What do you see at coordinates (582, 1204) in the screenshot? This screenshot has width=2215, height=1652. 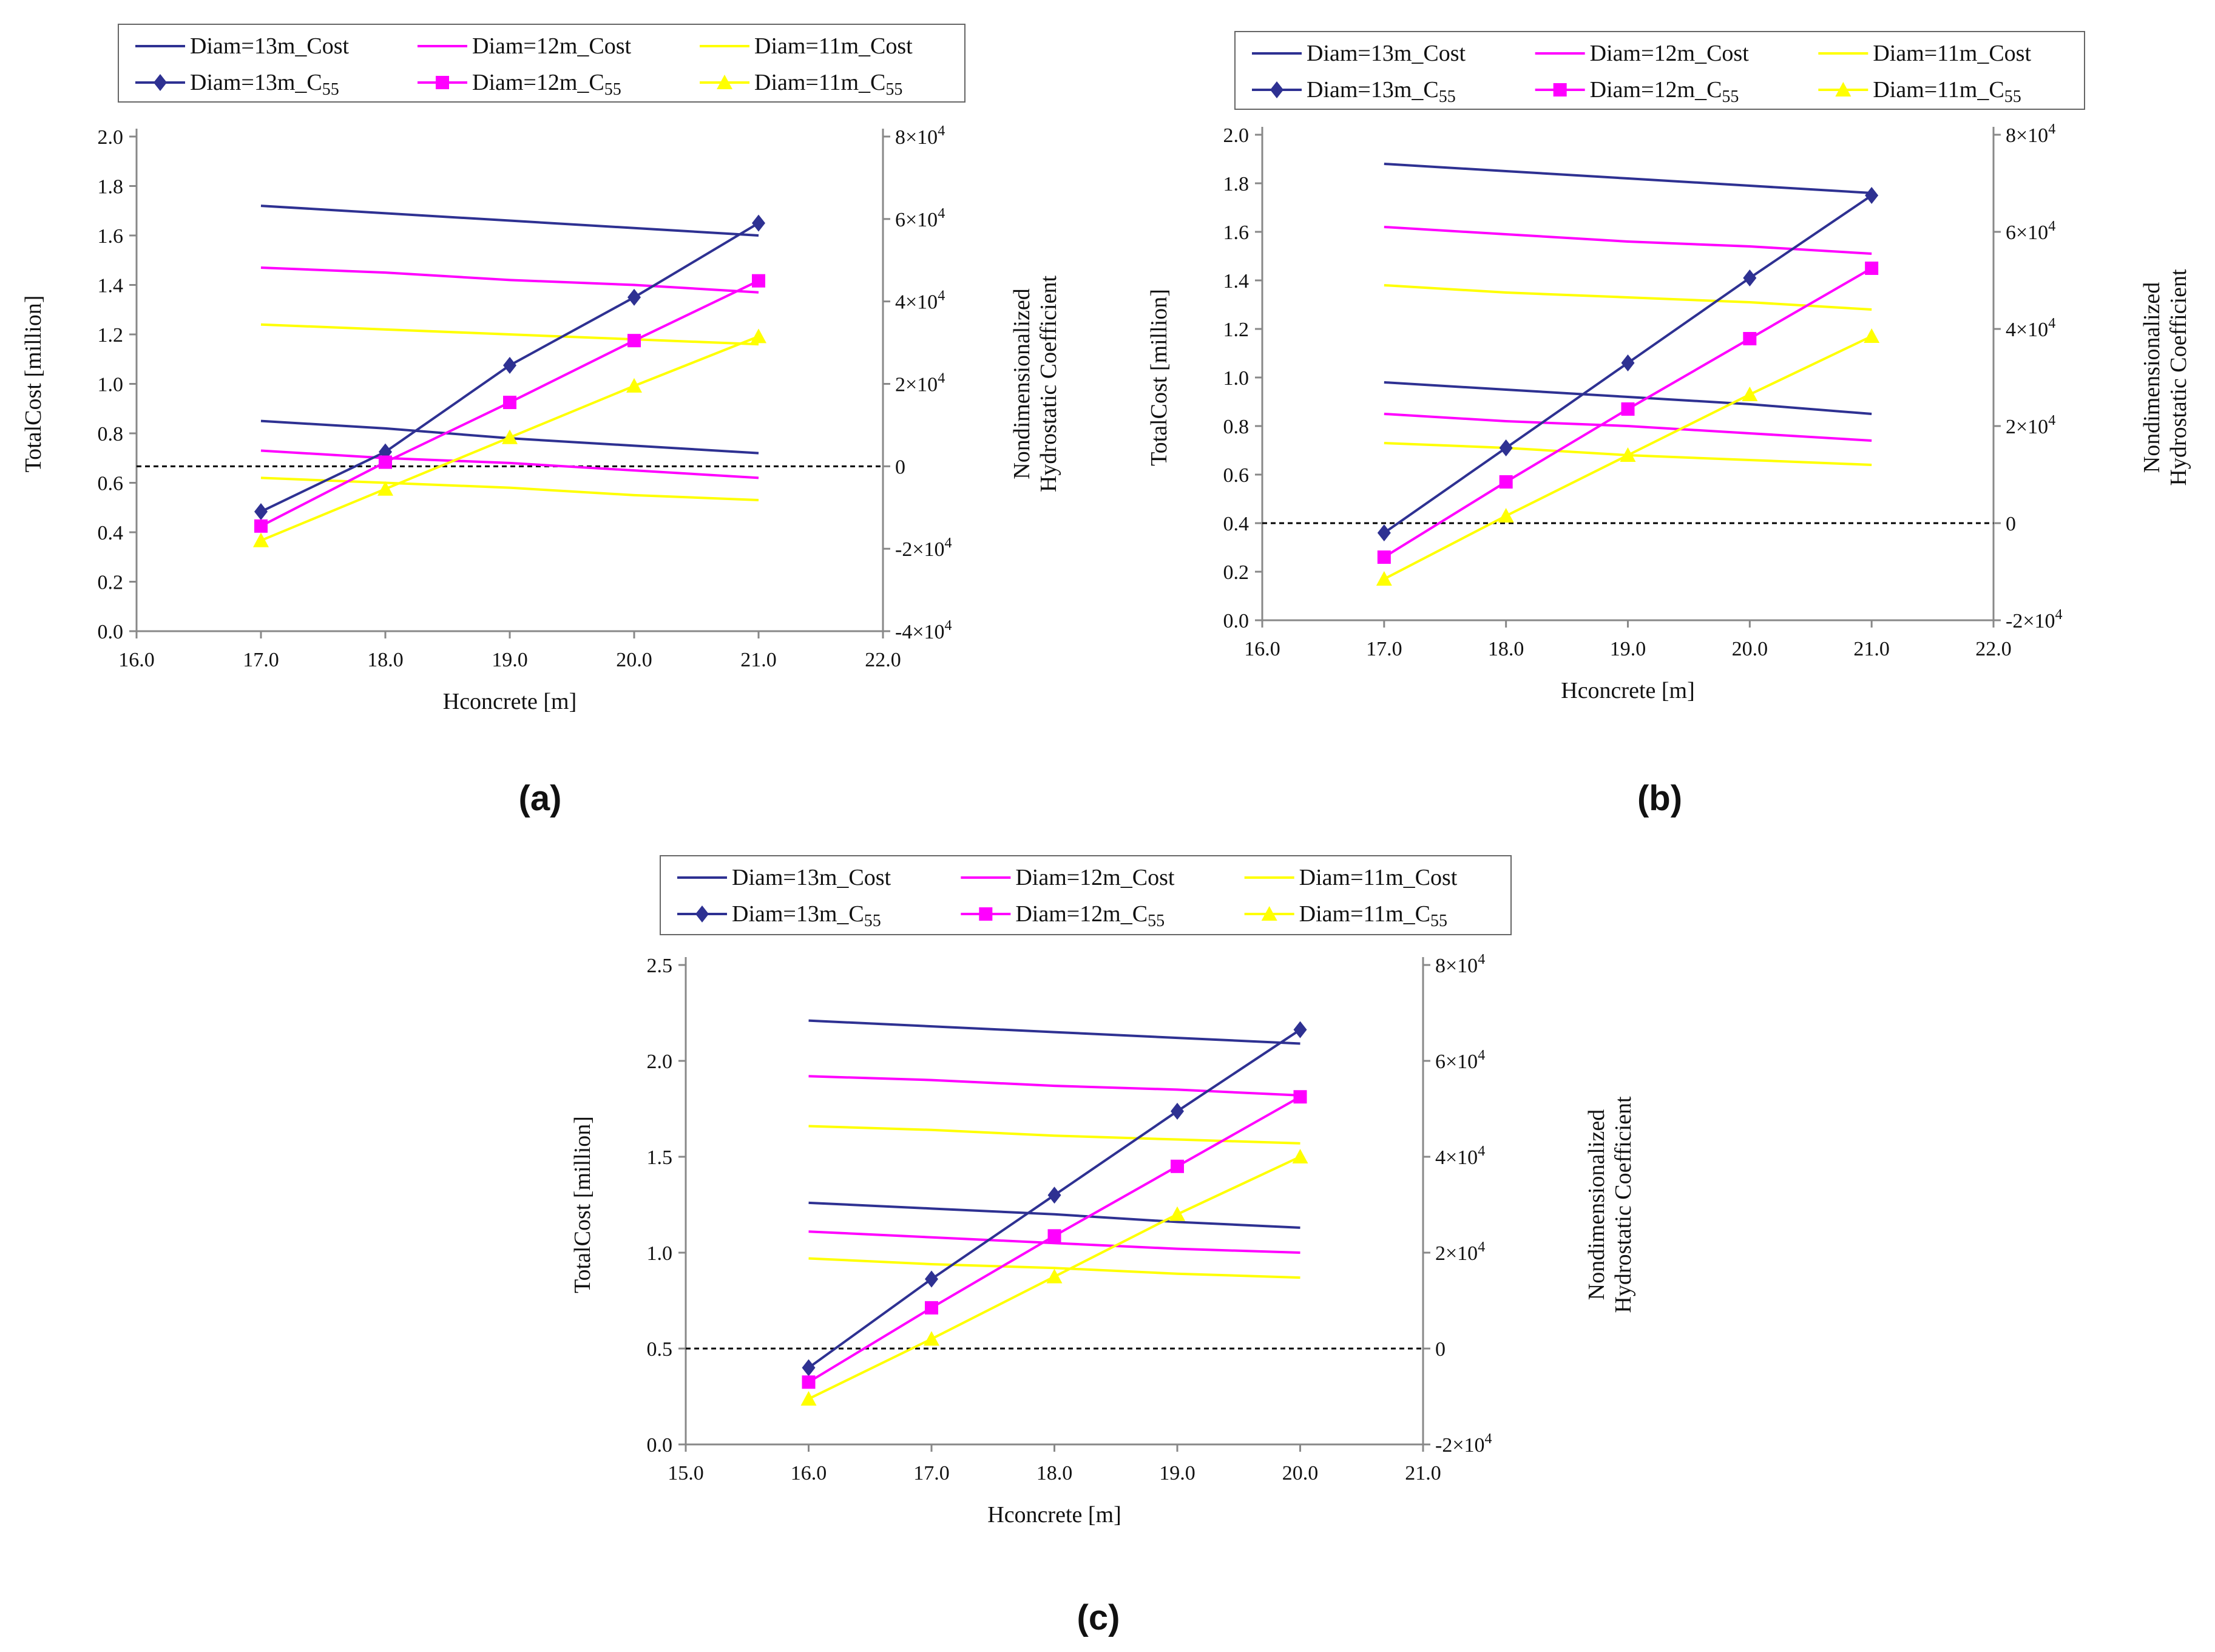 I see `y-axis-title: TotalCost [million]` at bounding box center [582, 1204].